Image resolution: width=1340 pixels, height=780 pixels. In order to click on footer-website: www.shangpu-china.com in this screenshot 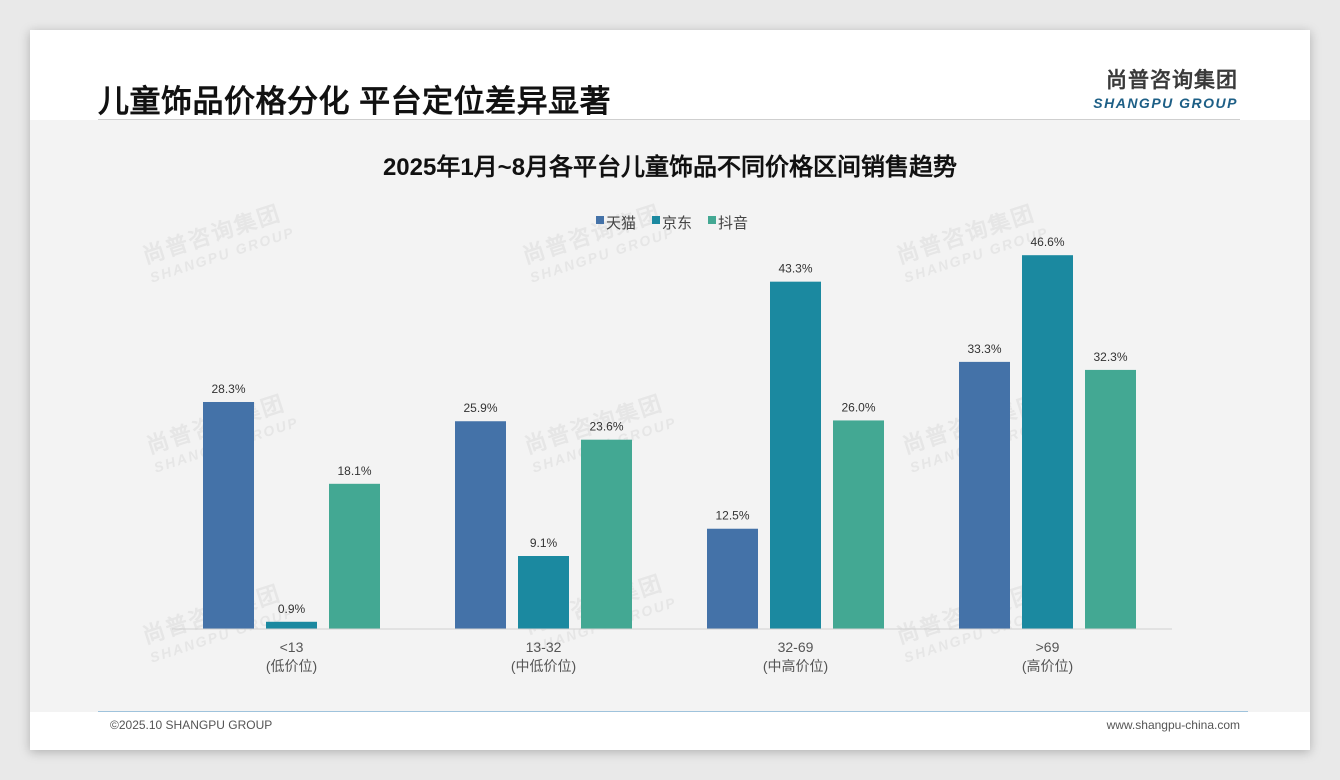, I will do `click(1173, 725)`.